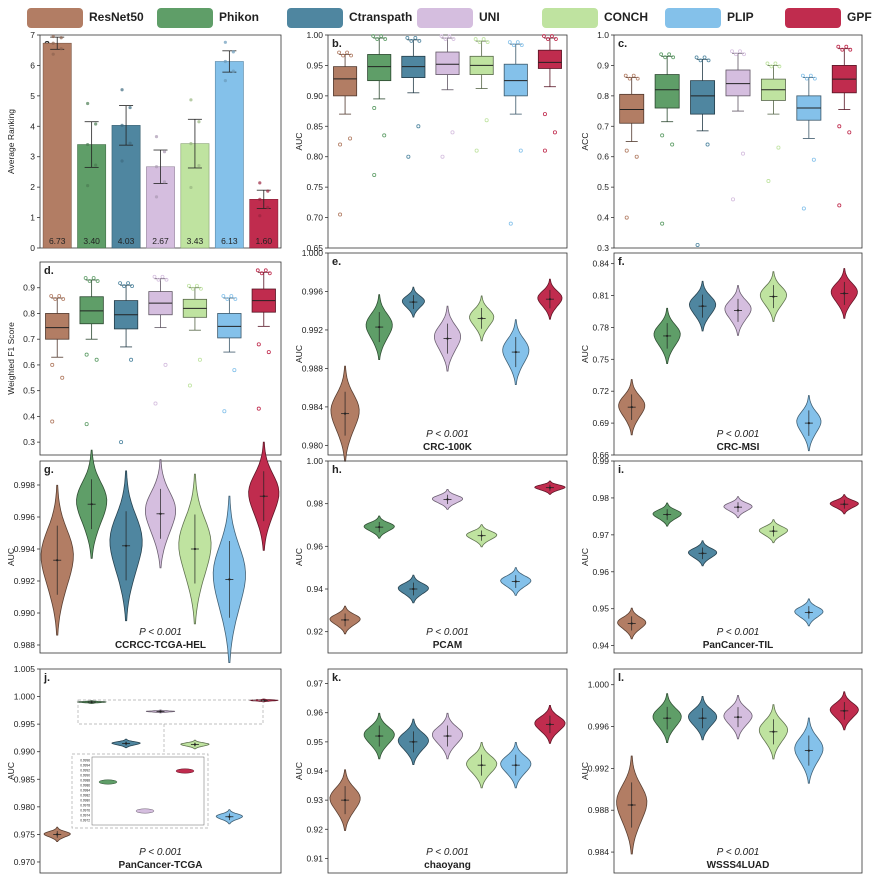  Describe the element at coordinates (25, 485) in the screenshot. I see `y-tick-label: 0.998` at that location.